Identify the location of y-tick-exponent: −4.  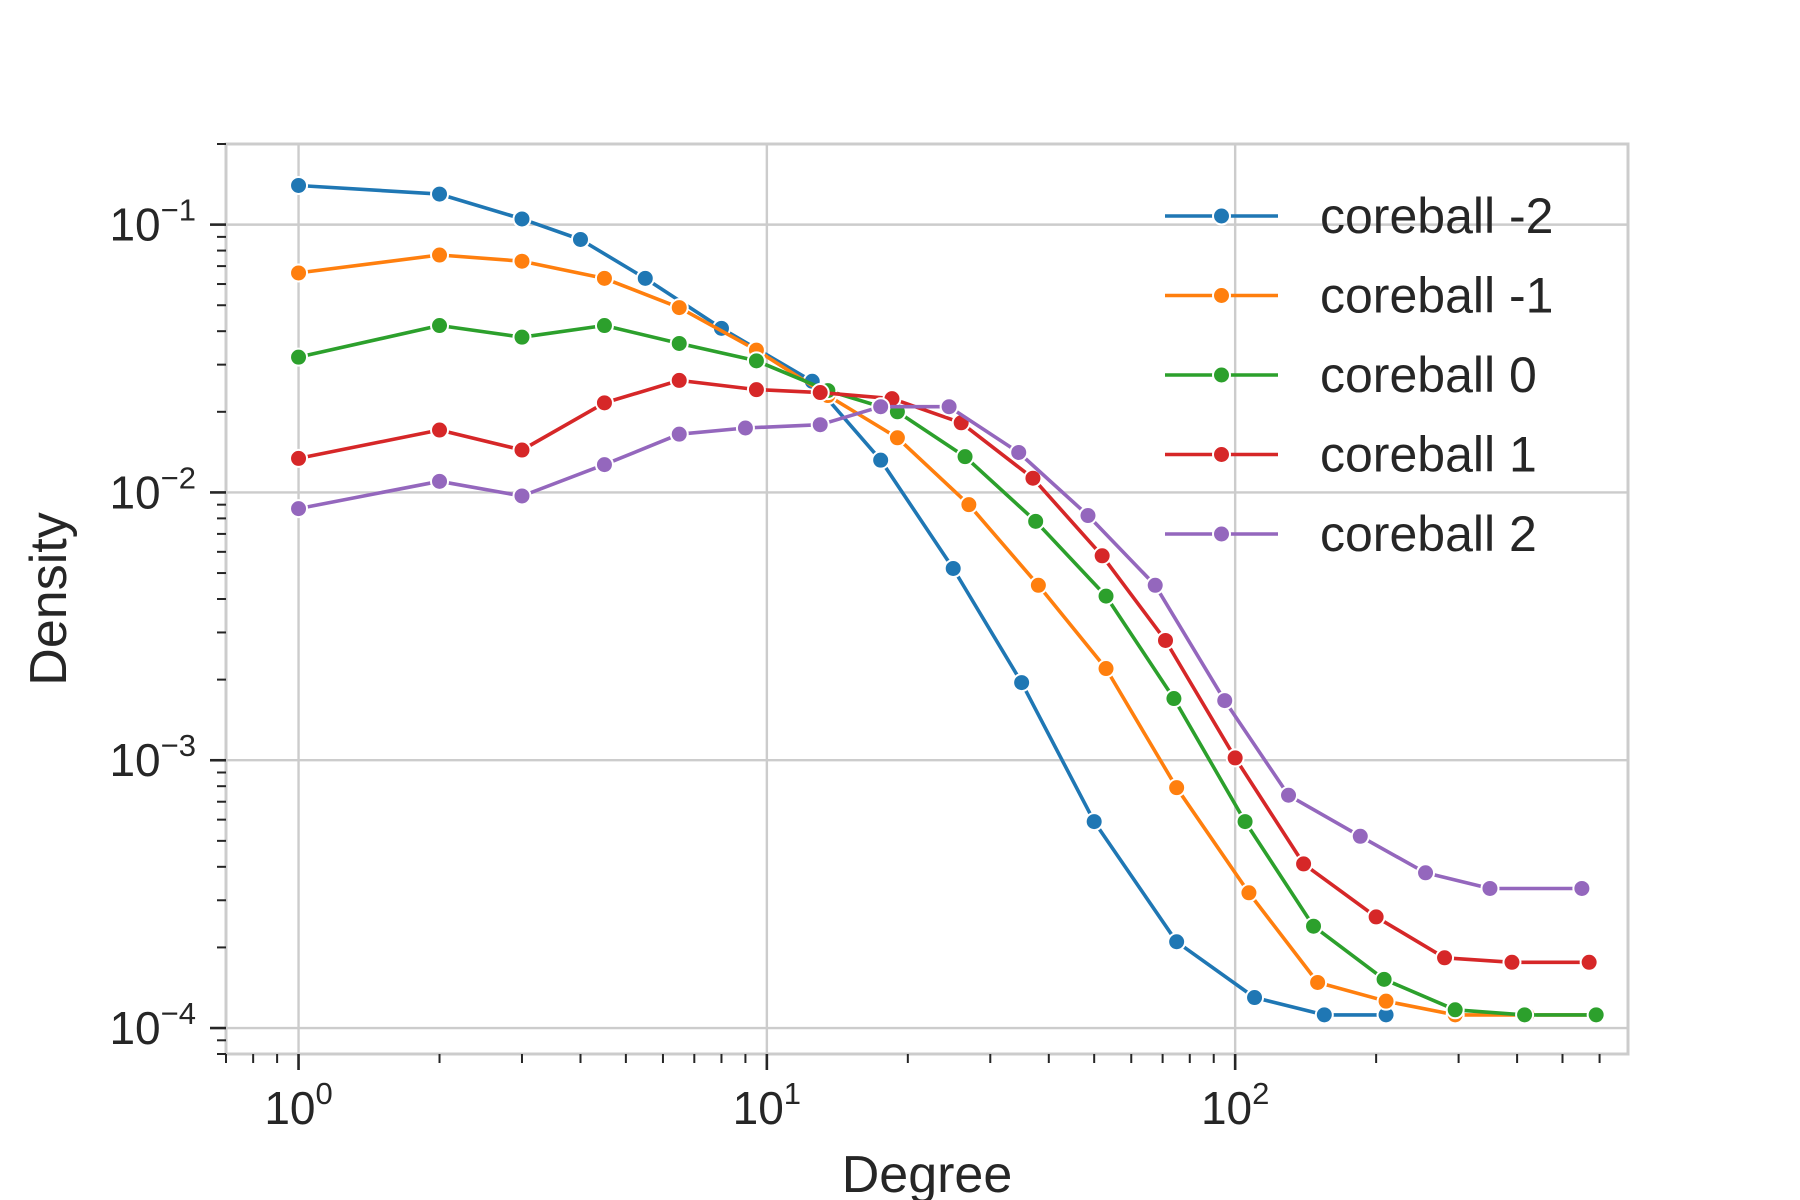
(178, 1013).